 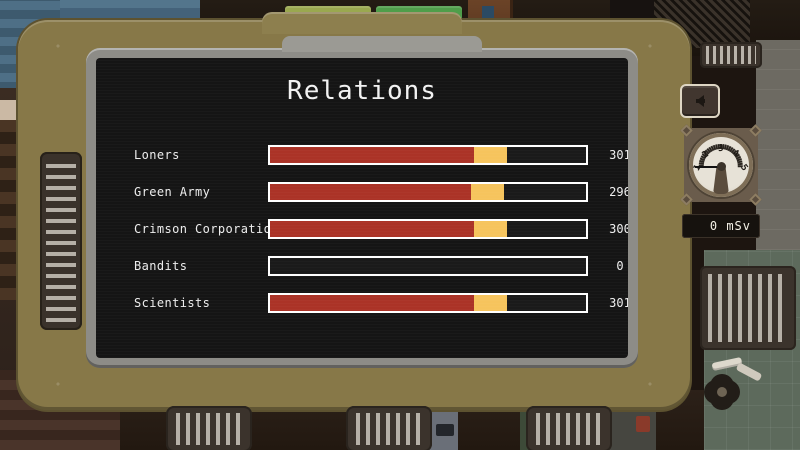 What do you see at coordinates (721, 180) in the screenshot?
I see `gauge-base-shape` at bounding box center [721, 180].